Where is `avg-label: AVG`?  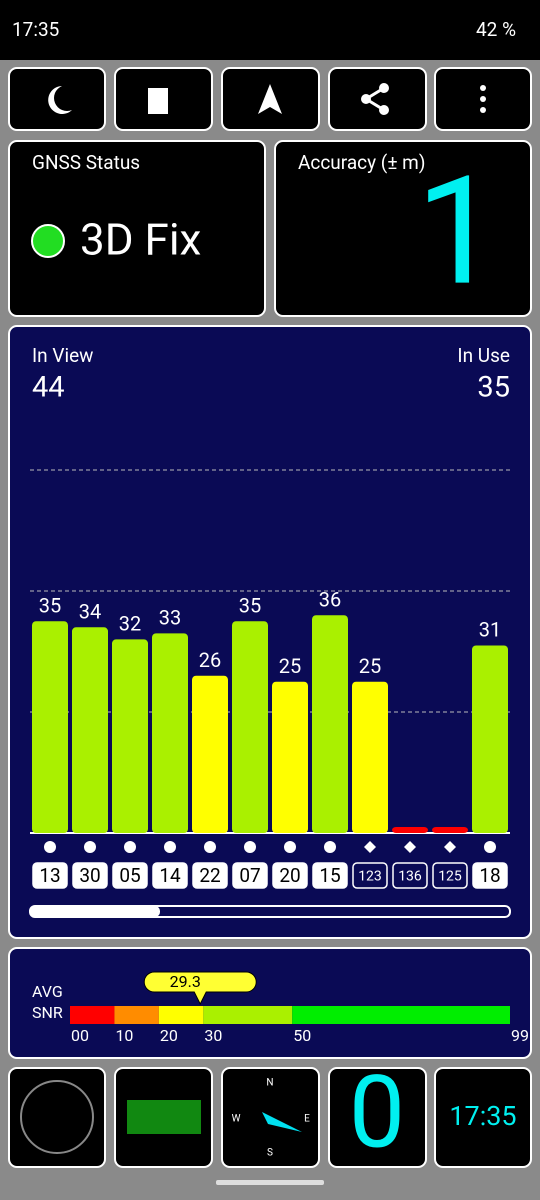
avg-label: AVG is located at coordinates (47, 991).